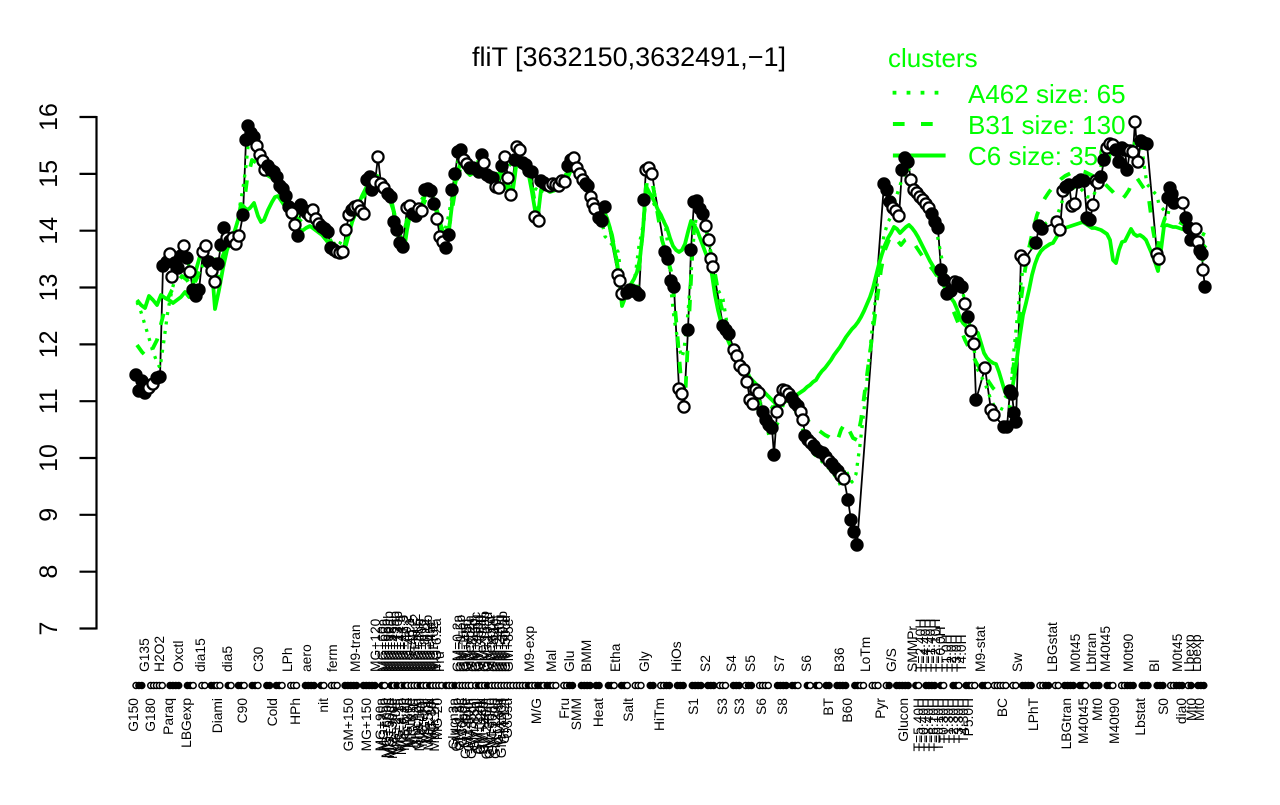 The height and width of the screenshot is (805, 1280). Describe the element at coordinates (551, 661) in the screenshot. I see `svg-text: Mal` at that location.